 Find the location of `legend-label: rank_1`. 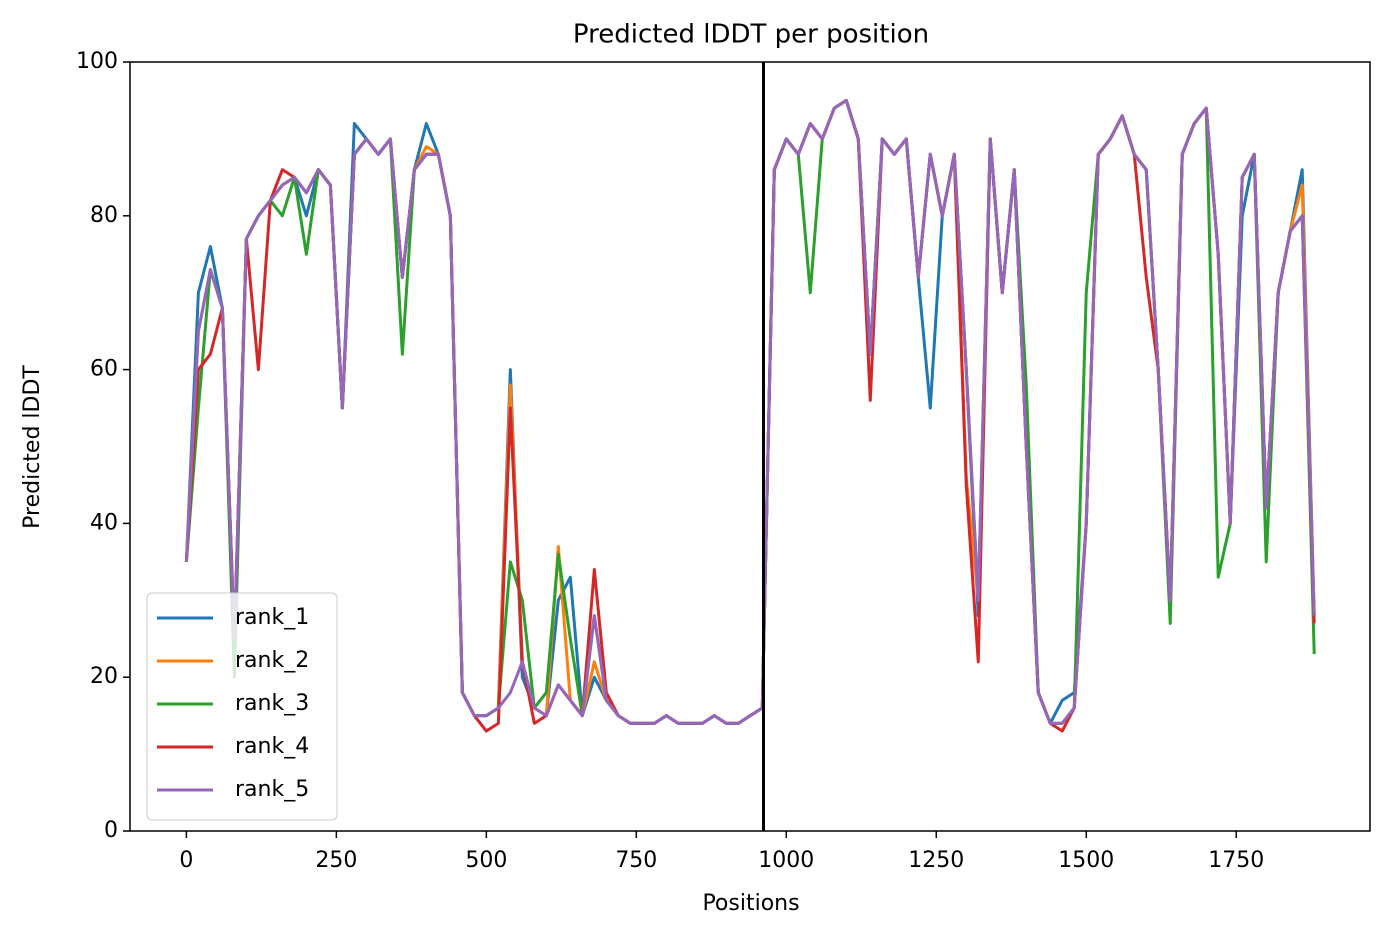

legend-label: rank_1 is located at coordinates (272, 617).